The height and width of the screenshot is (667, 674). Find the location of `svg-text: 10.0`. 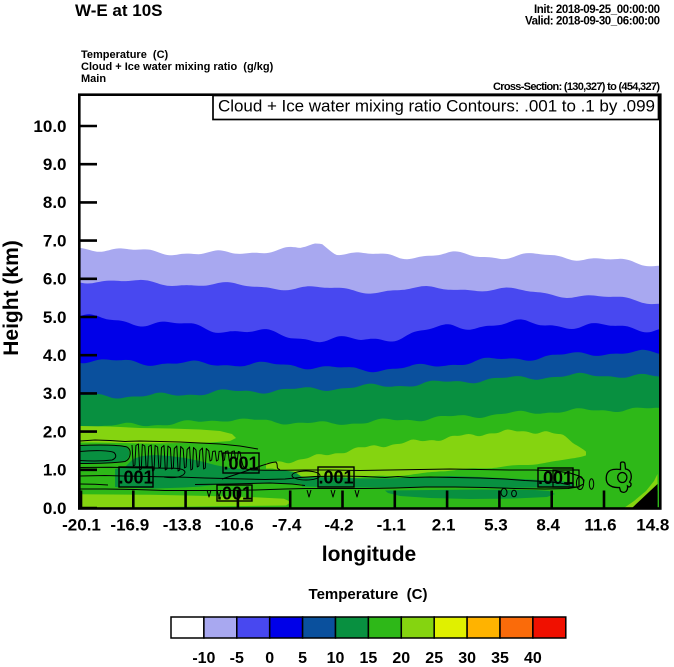

svg-text: 10.0 is located at coordinates (49, 126).